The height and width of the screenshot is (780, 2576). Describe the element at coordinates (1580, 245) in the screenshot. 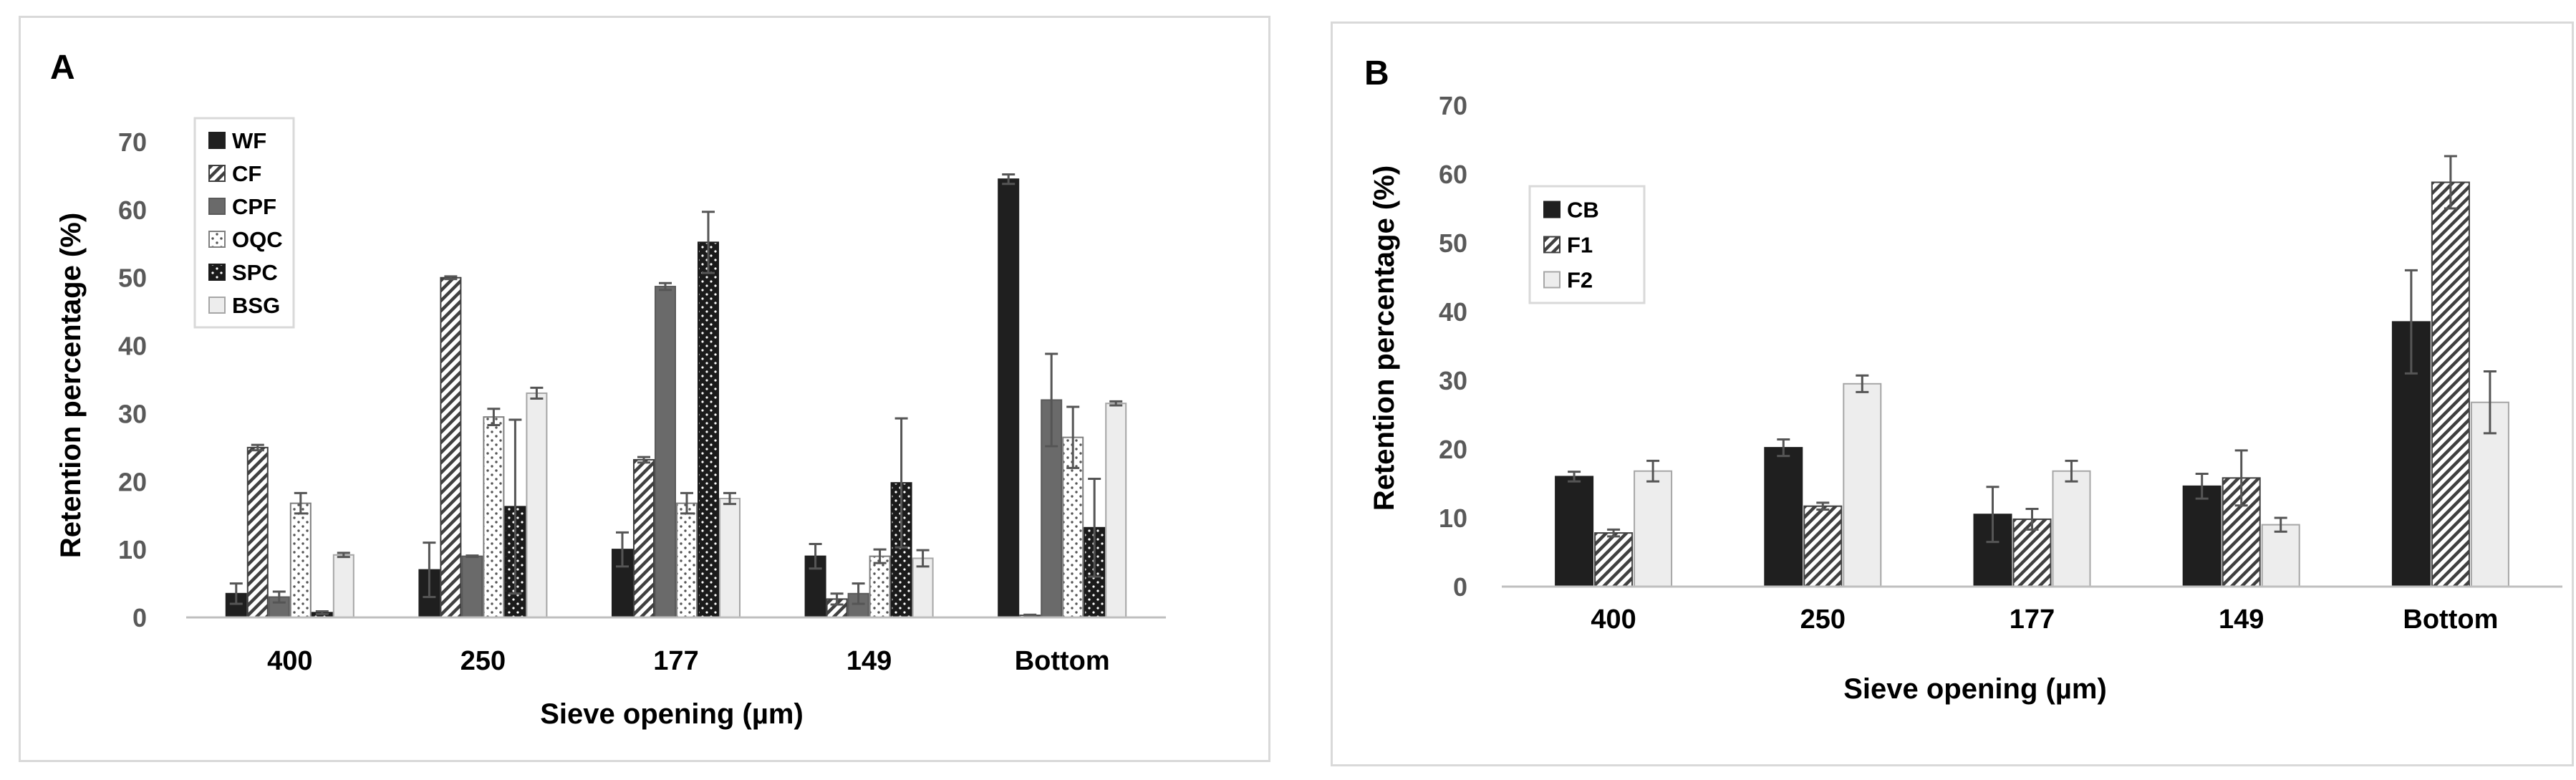

I see `b-legend-label-f1: F1` at that location.